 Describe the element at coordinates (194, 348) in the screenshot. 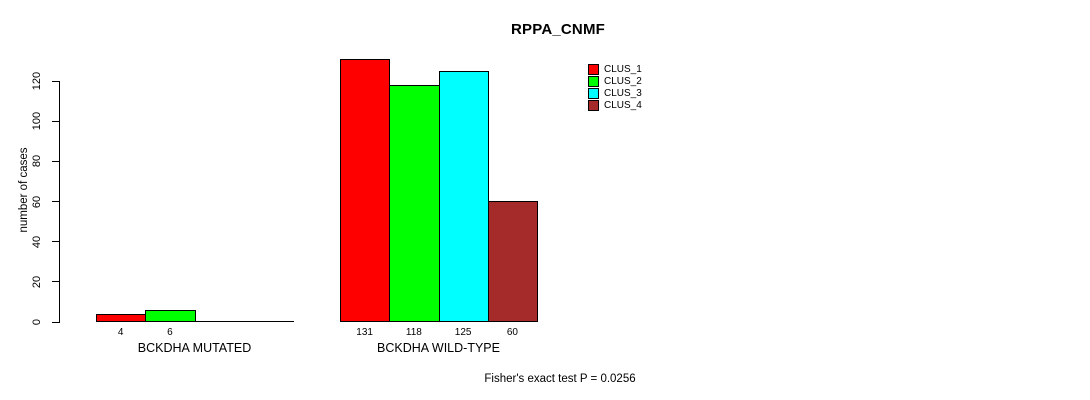

I see `x-category-label-mutated: BCKDHA MUTATED` at that location.